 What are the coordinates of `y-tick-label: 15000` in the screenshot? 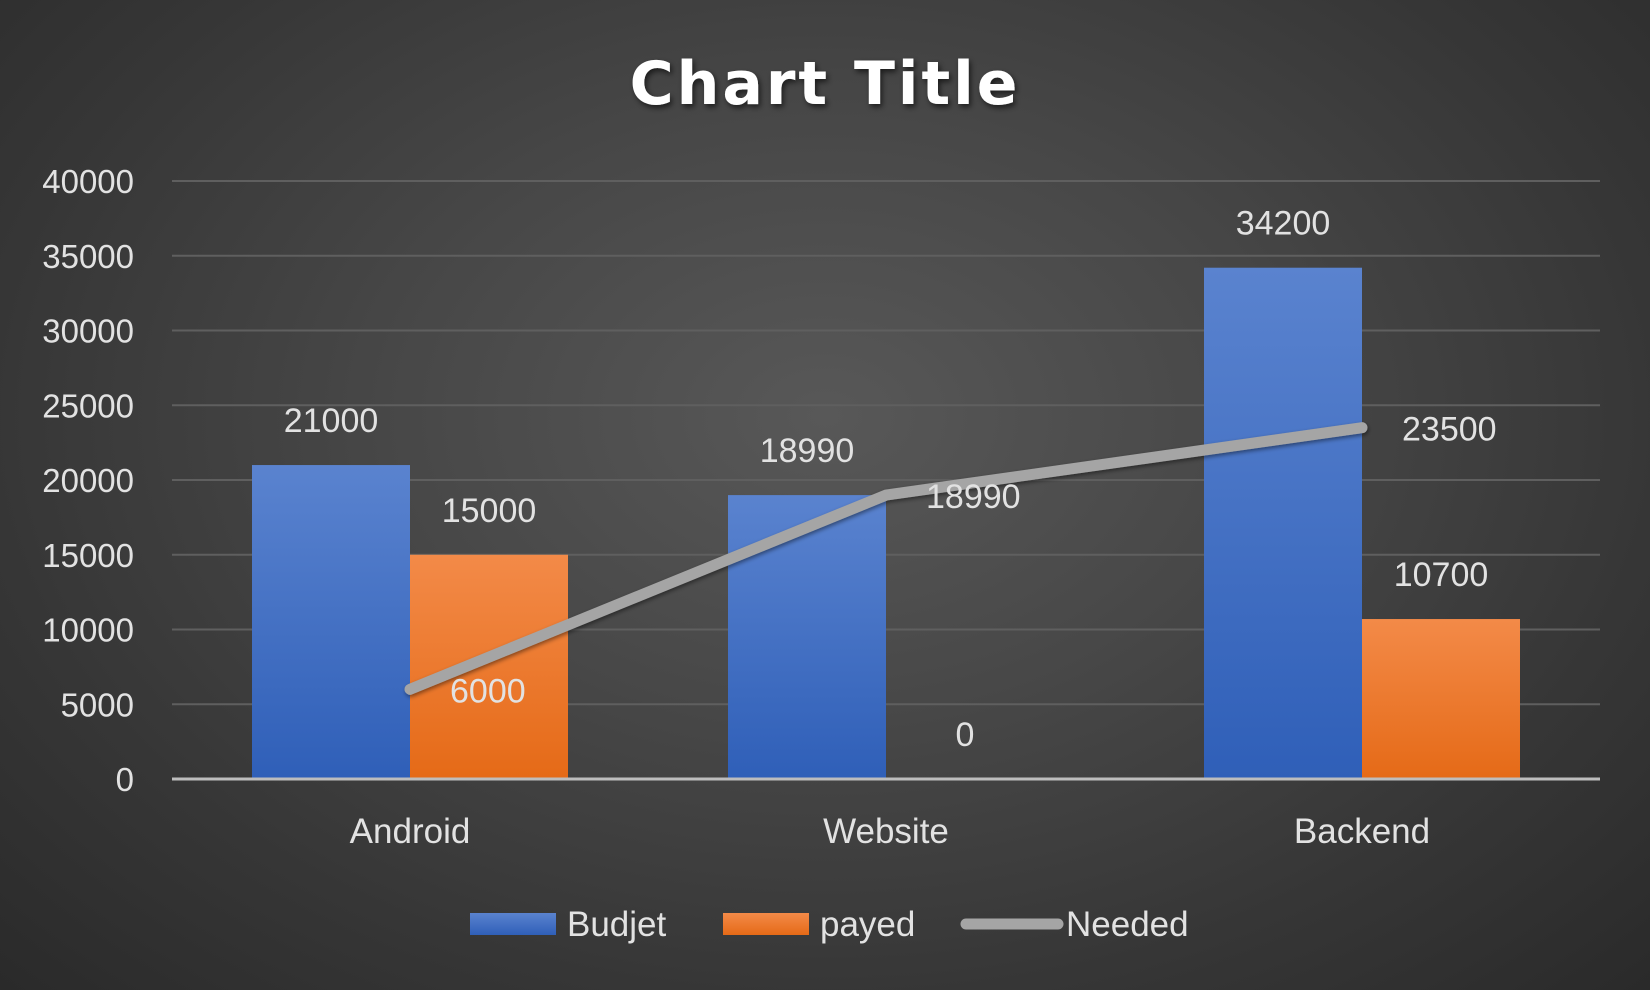 It's located at (88, 555).